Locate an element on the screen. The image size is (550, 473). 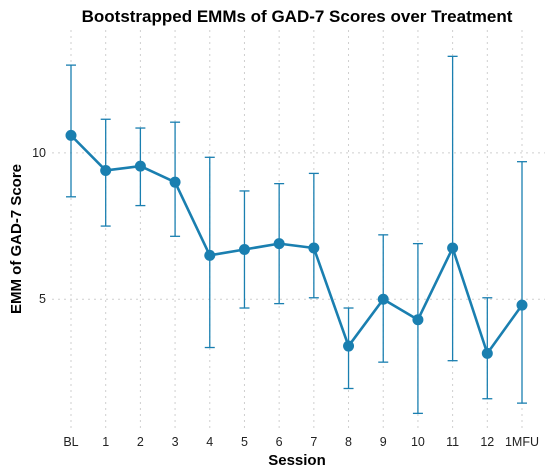
x-tick-label: 7 is located at coordinates (313, 442).